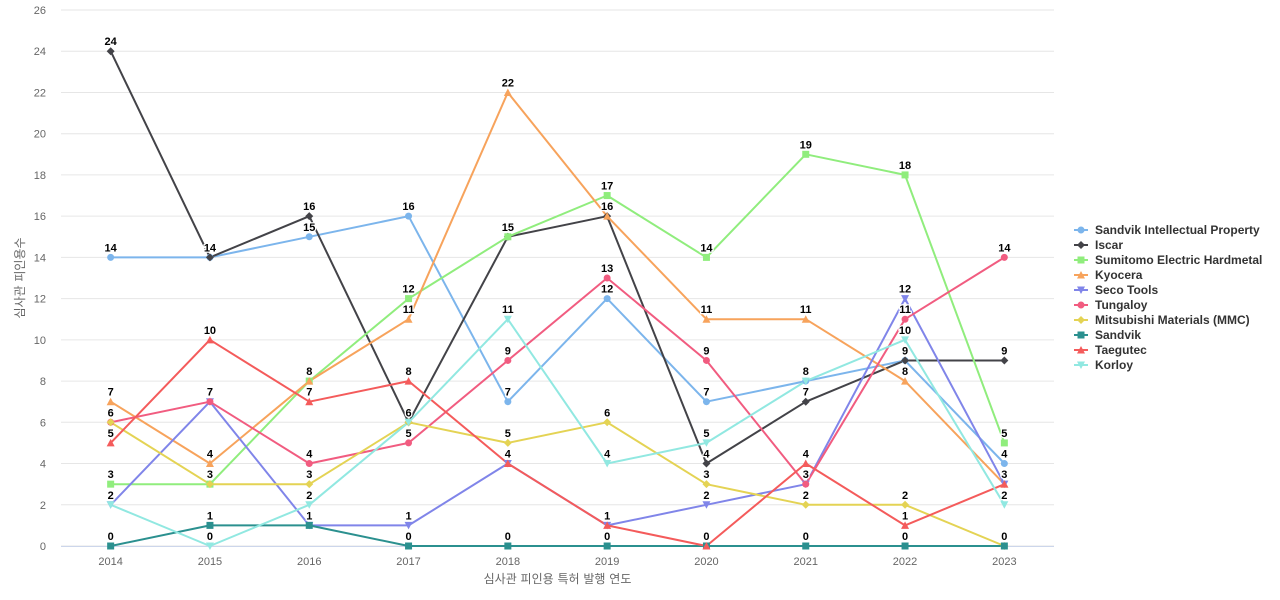 Image resolution: width=1280 pixels, height=600 pixels. I want to click on y-tick-label: 4, so click(43, 465).